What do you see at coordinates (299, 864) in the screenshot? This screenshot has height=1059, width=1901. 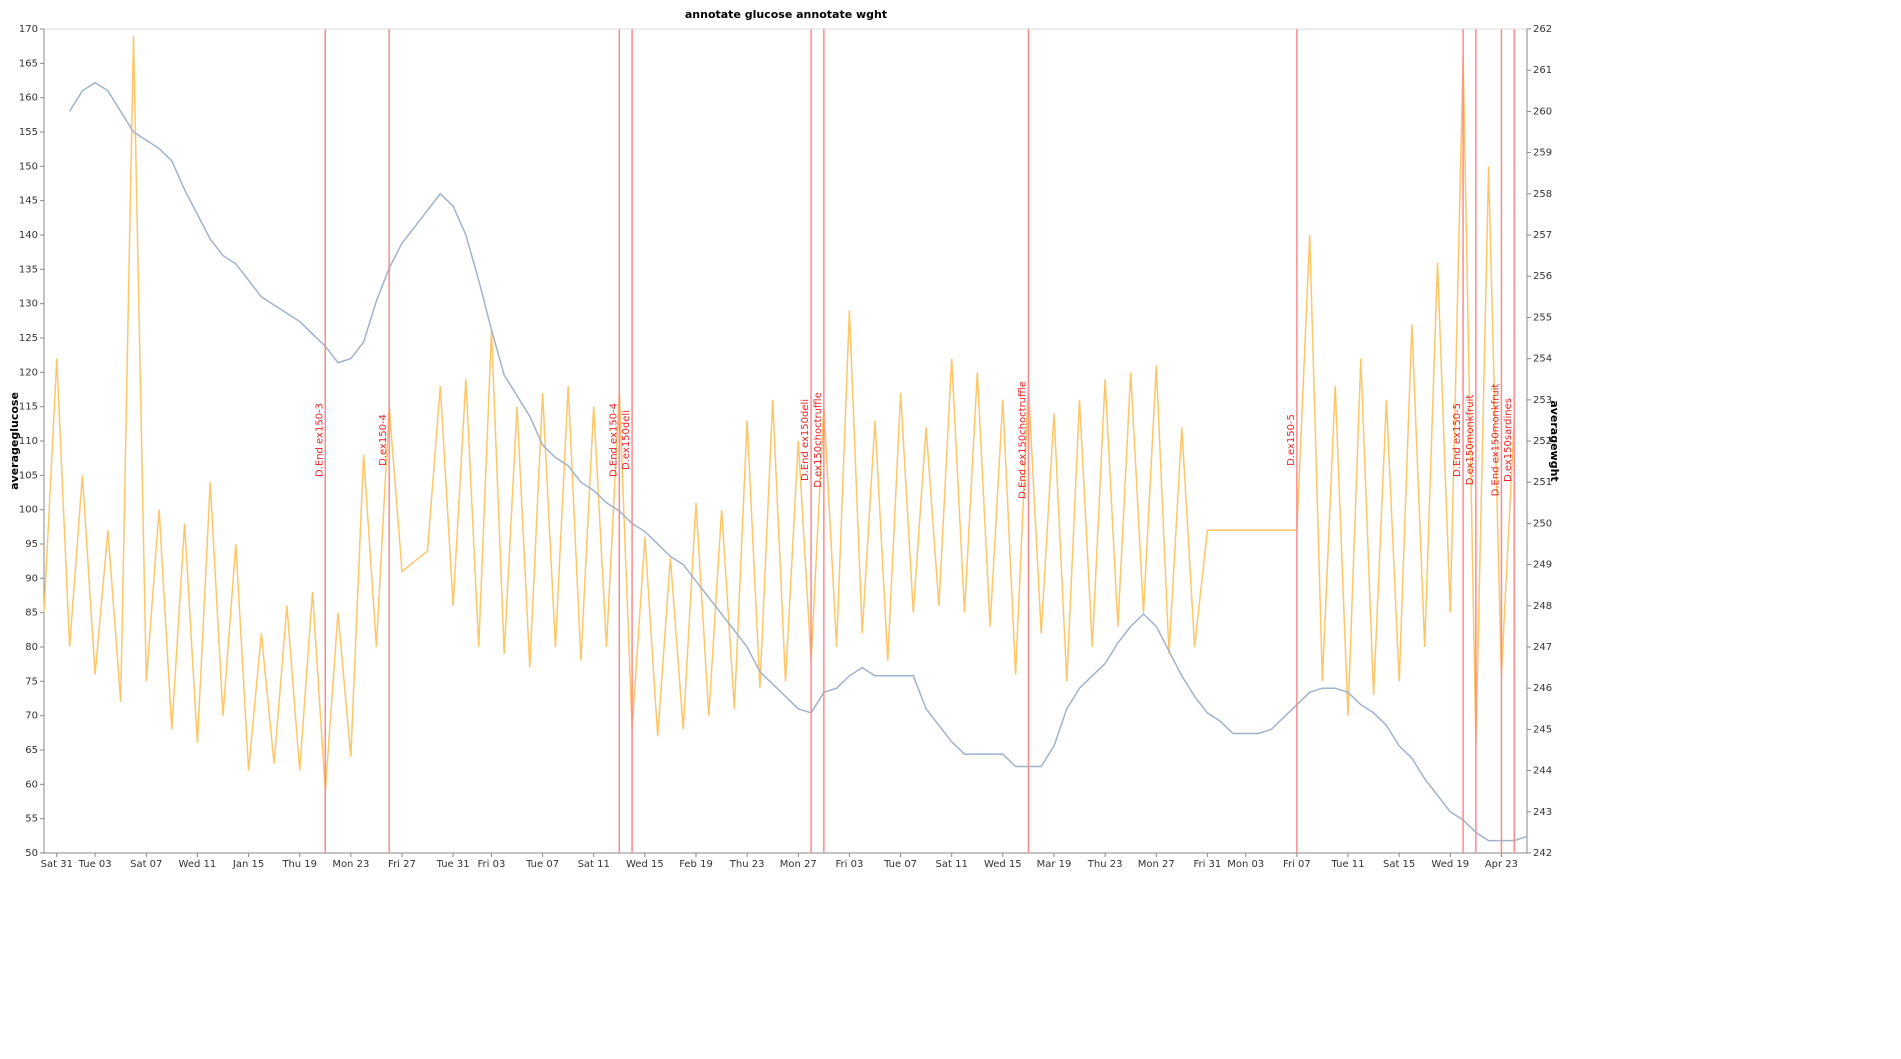 I see `x-tick-label: Thu 19` at bounding box center [299, 864].